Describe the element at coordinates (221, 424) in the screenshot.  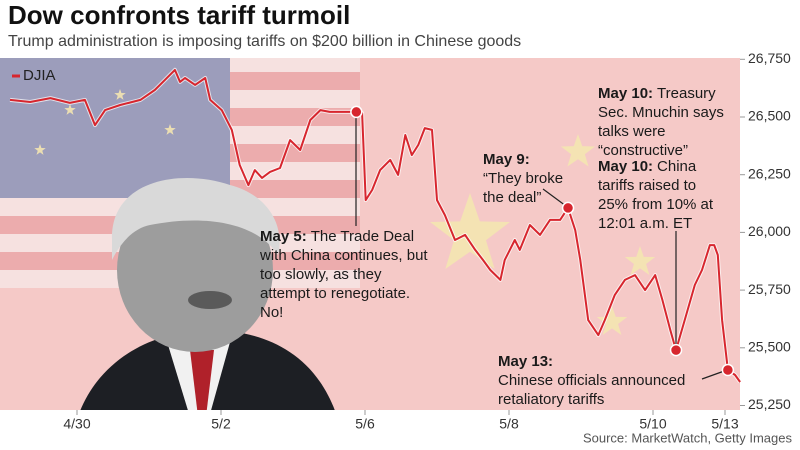
I see `x-tick-label: 5/2` at that location.